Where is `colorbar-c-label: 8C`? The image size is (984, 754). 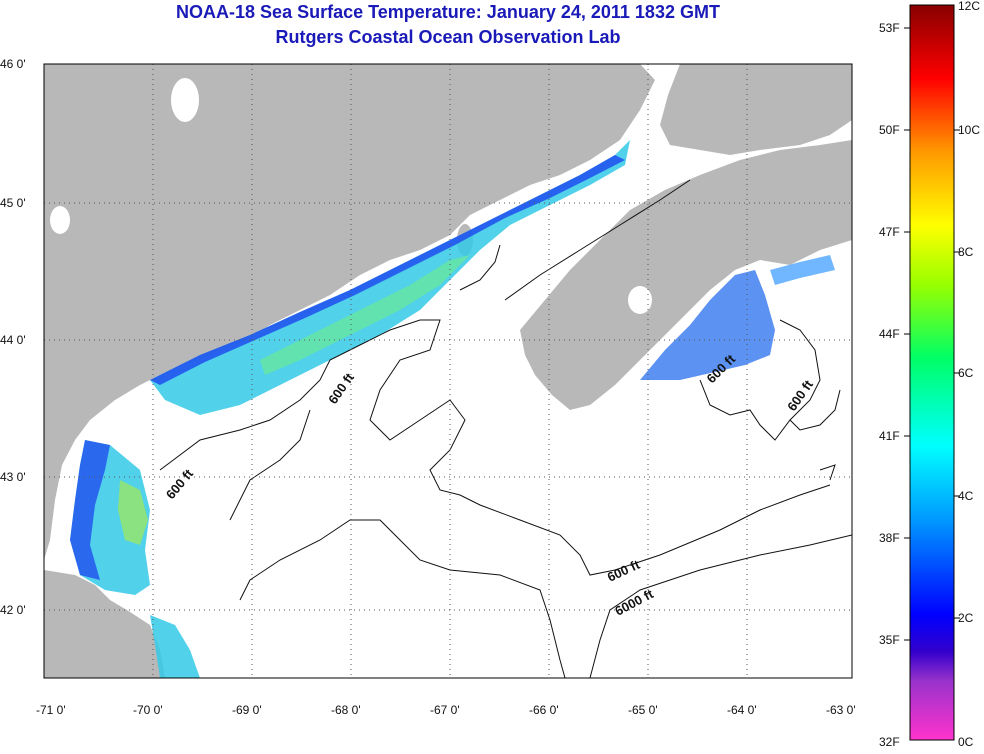 colorbar-c-label: 8C is located at coordinates (966, 252).